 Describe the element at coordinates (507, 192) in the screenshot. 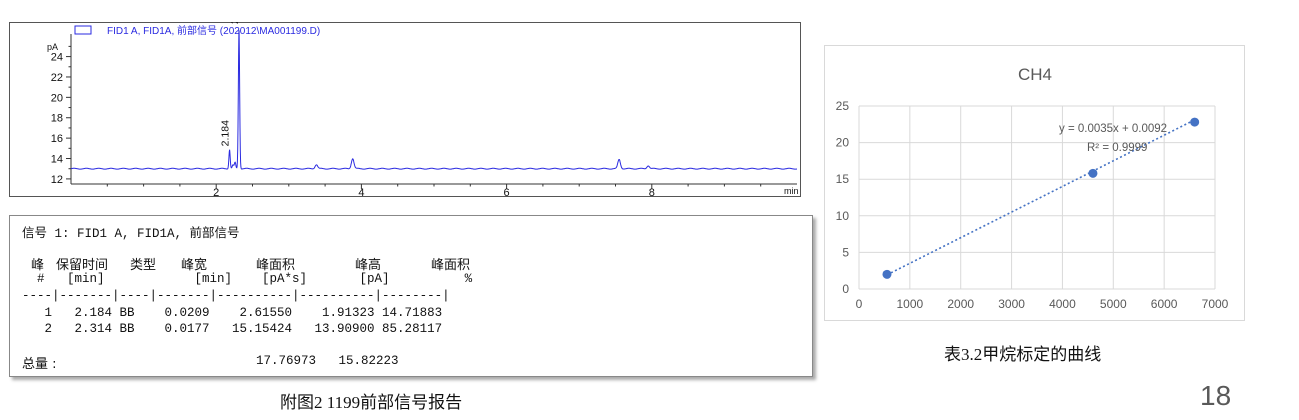

I see `x-tick-label: 6` at that location.